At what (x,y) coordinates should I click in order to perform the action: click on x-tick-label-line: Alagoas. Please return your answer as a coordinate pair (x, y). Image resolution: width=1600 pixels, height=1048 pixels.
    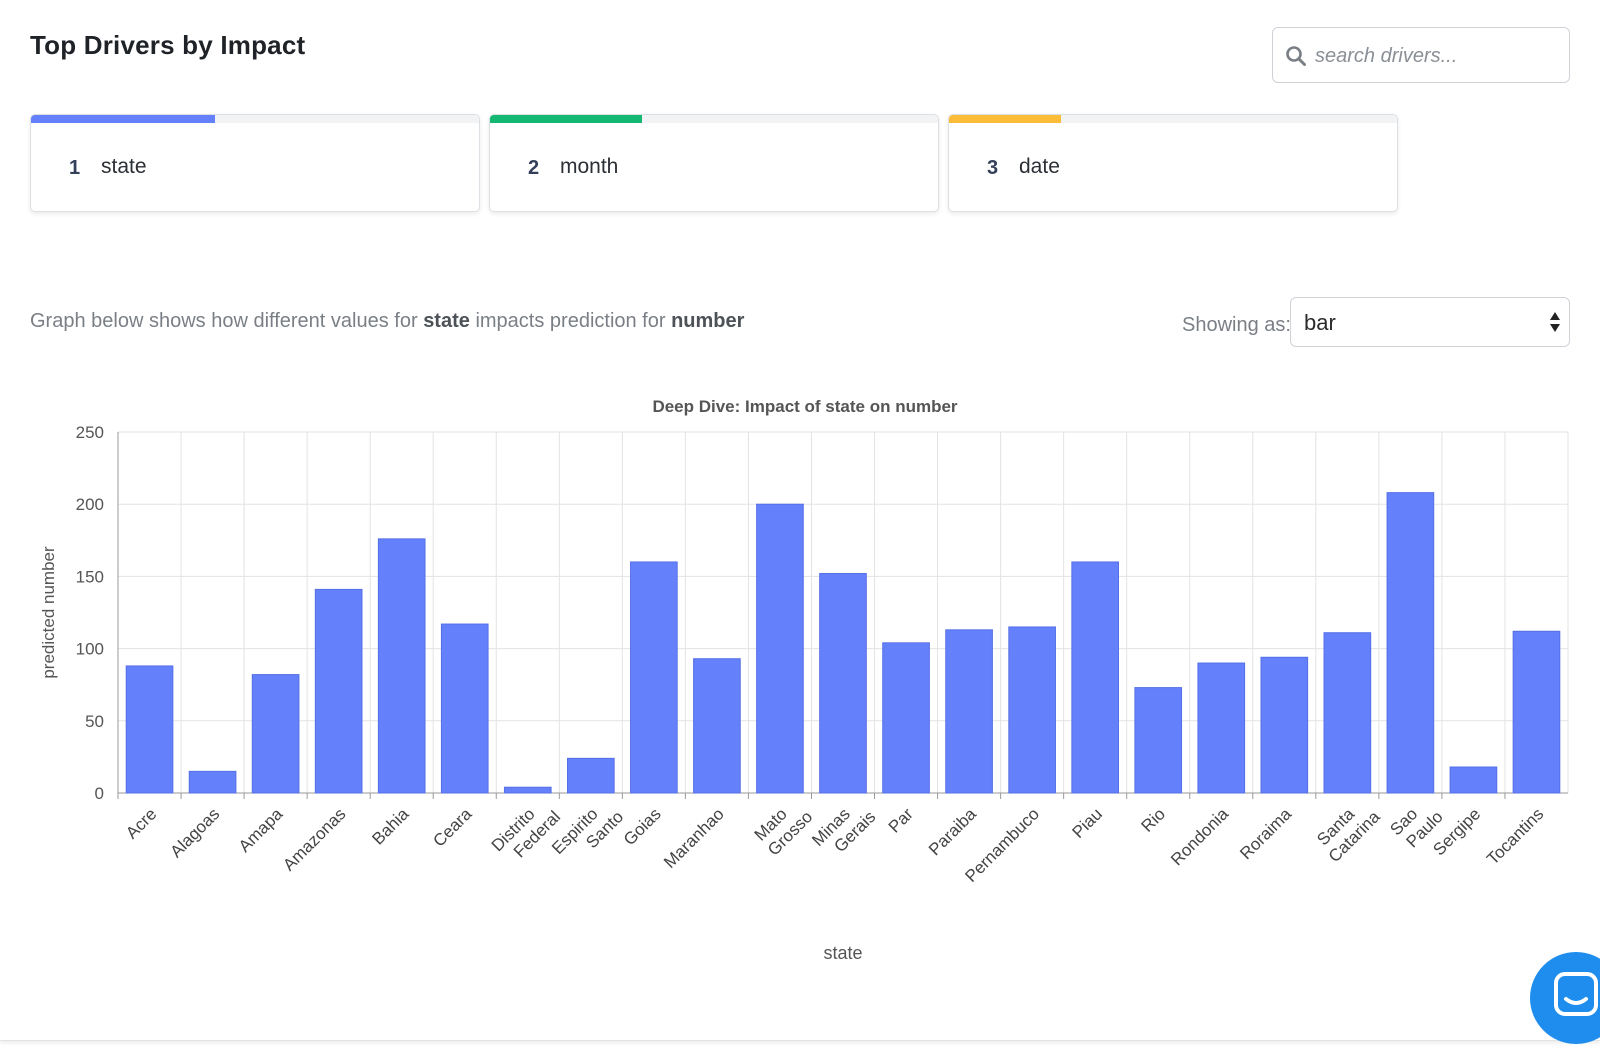
    Looking at the image, I should click on (195, 832).